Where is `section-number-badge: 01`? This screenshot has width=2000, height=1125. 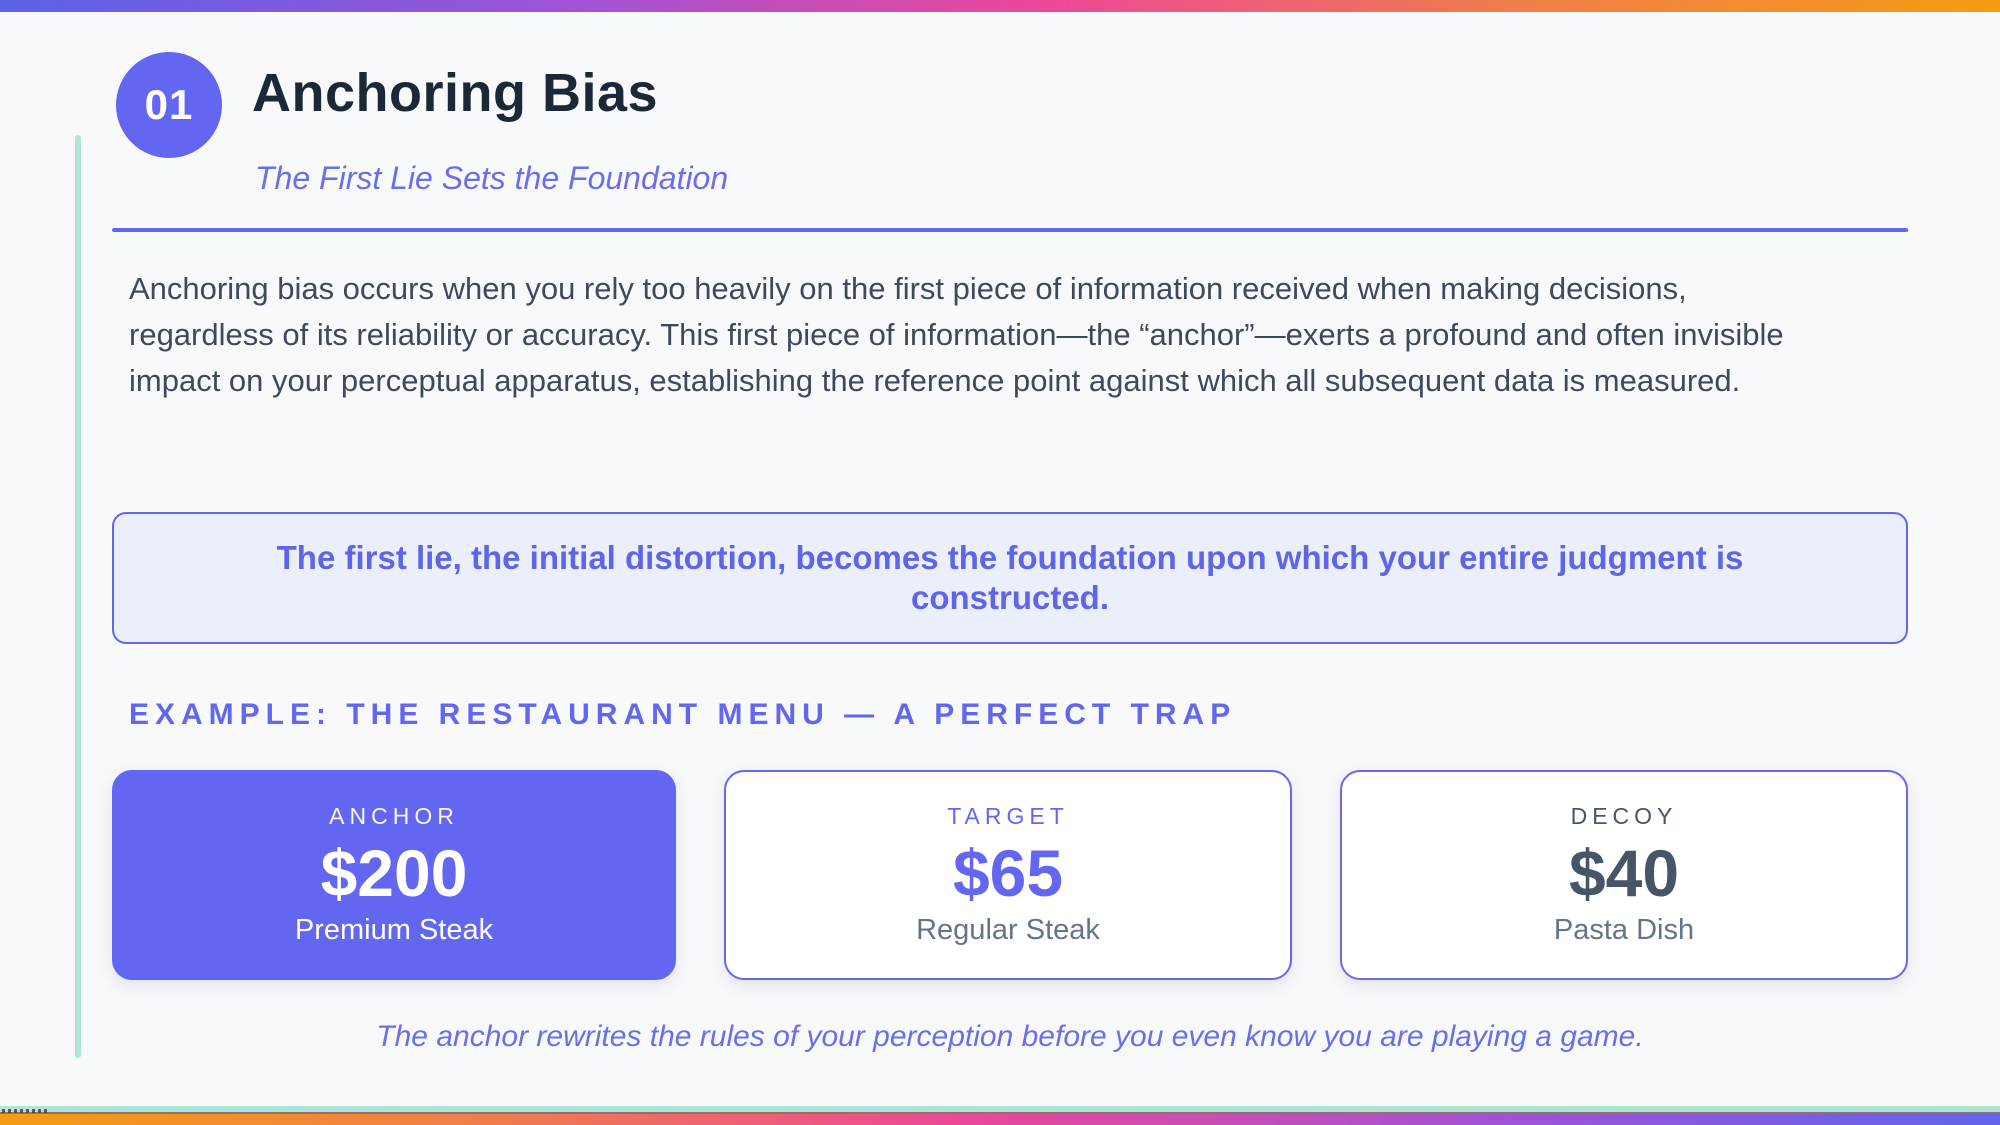 section-number-badge: 01 is located at coordinates (169, 105).